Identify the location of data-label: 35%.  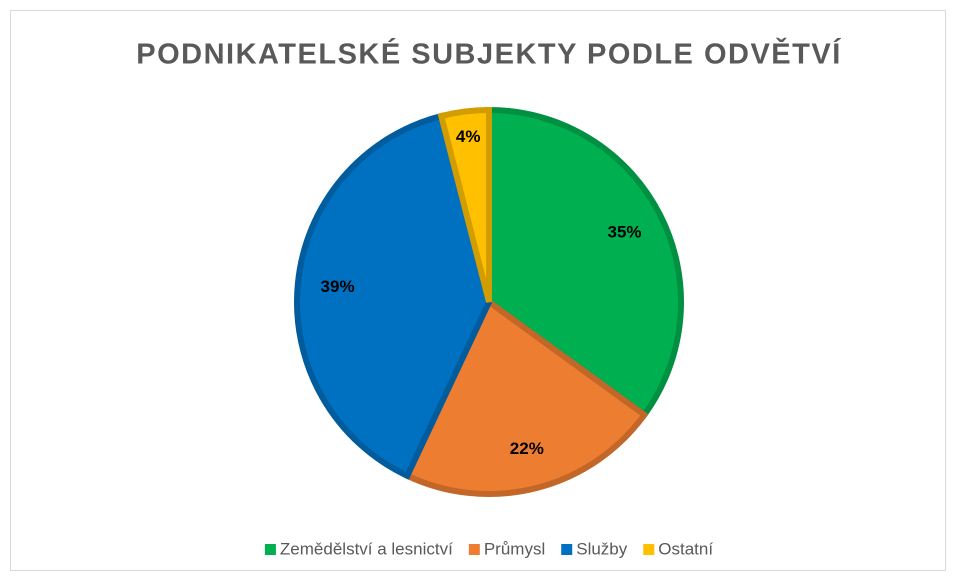
(625, 231).